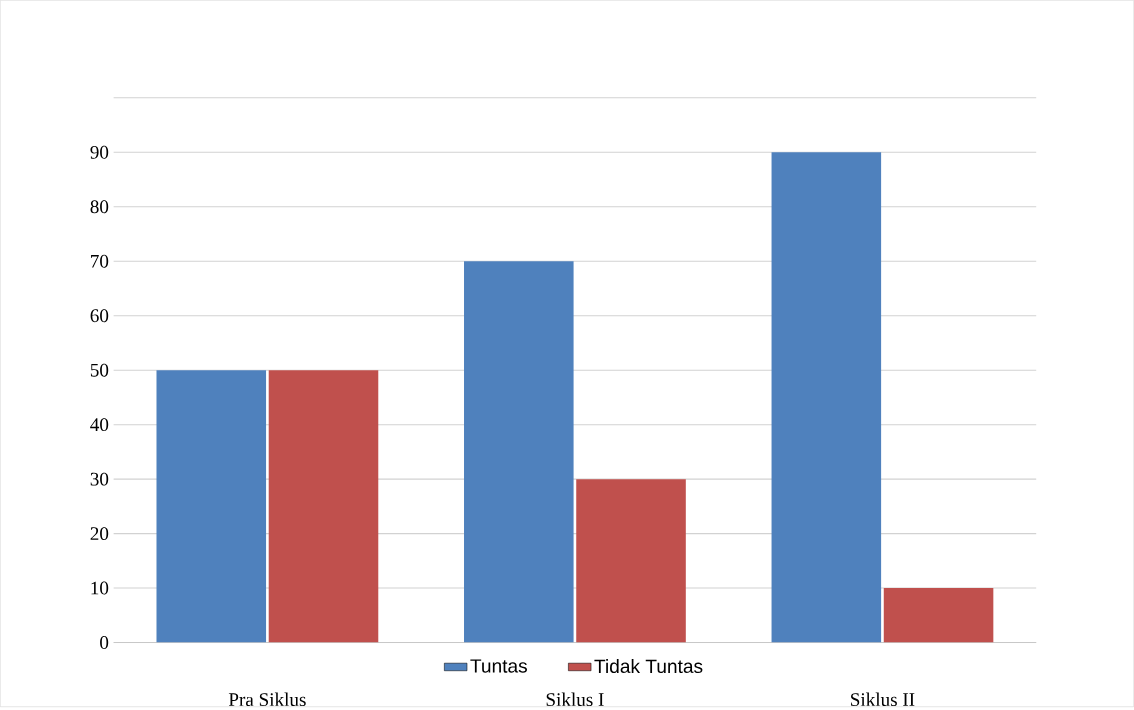  I want to click on y-tick-label: 90, so click(99, 152).